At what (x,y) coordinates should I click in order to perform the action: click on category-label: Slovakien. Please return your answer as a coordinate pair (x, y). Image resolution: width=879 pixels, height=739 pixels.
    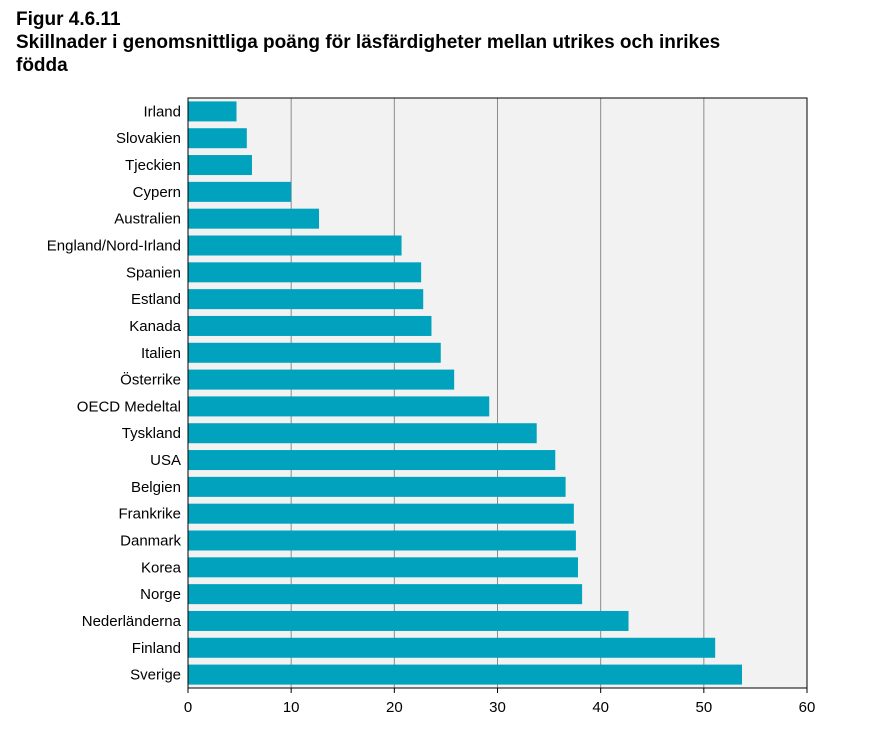
    Looking at the image, I should click on (148, 138).